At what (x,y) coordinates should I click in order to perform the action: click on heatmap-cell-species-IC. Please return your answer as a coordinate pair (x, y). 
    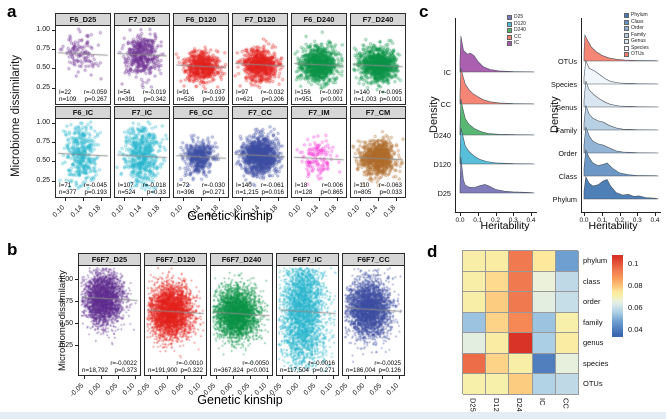
    Looking at the image, I should click on (544, 363).